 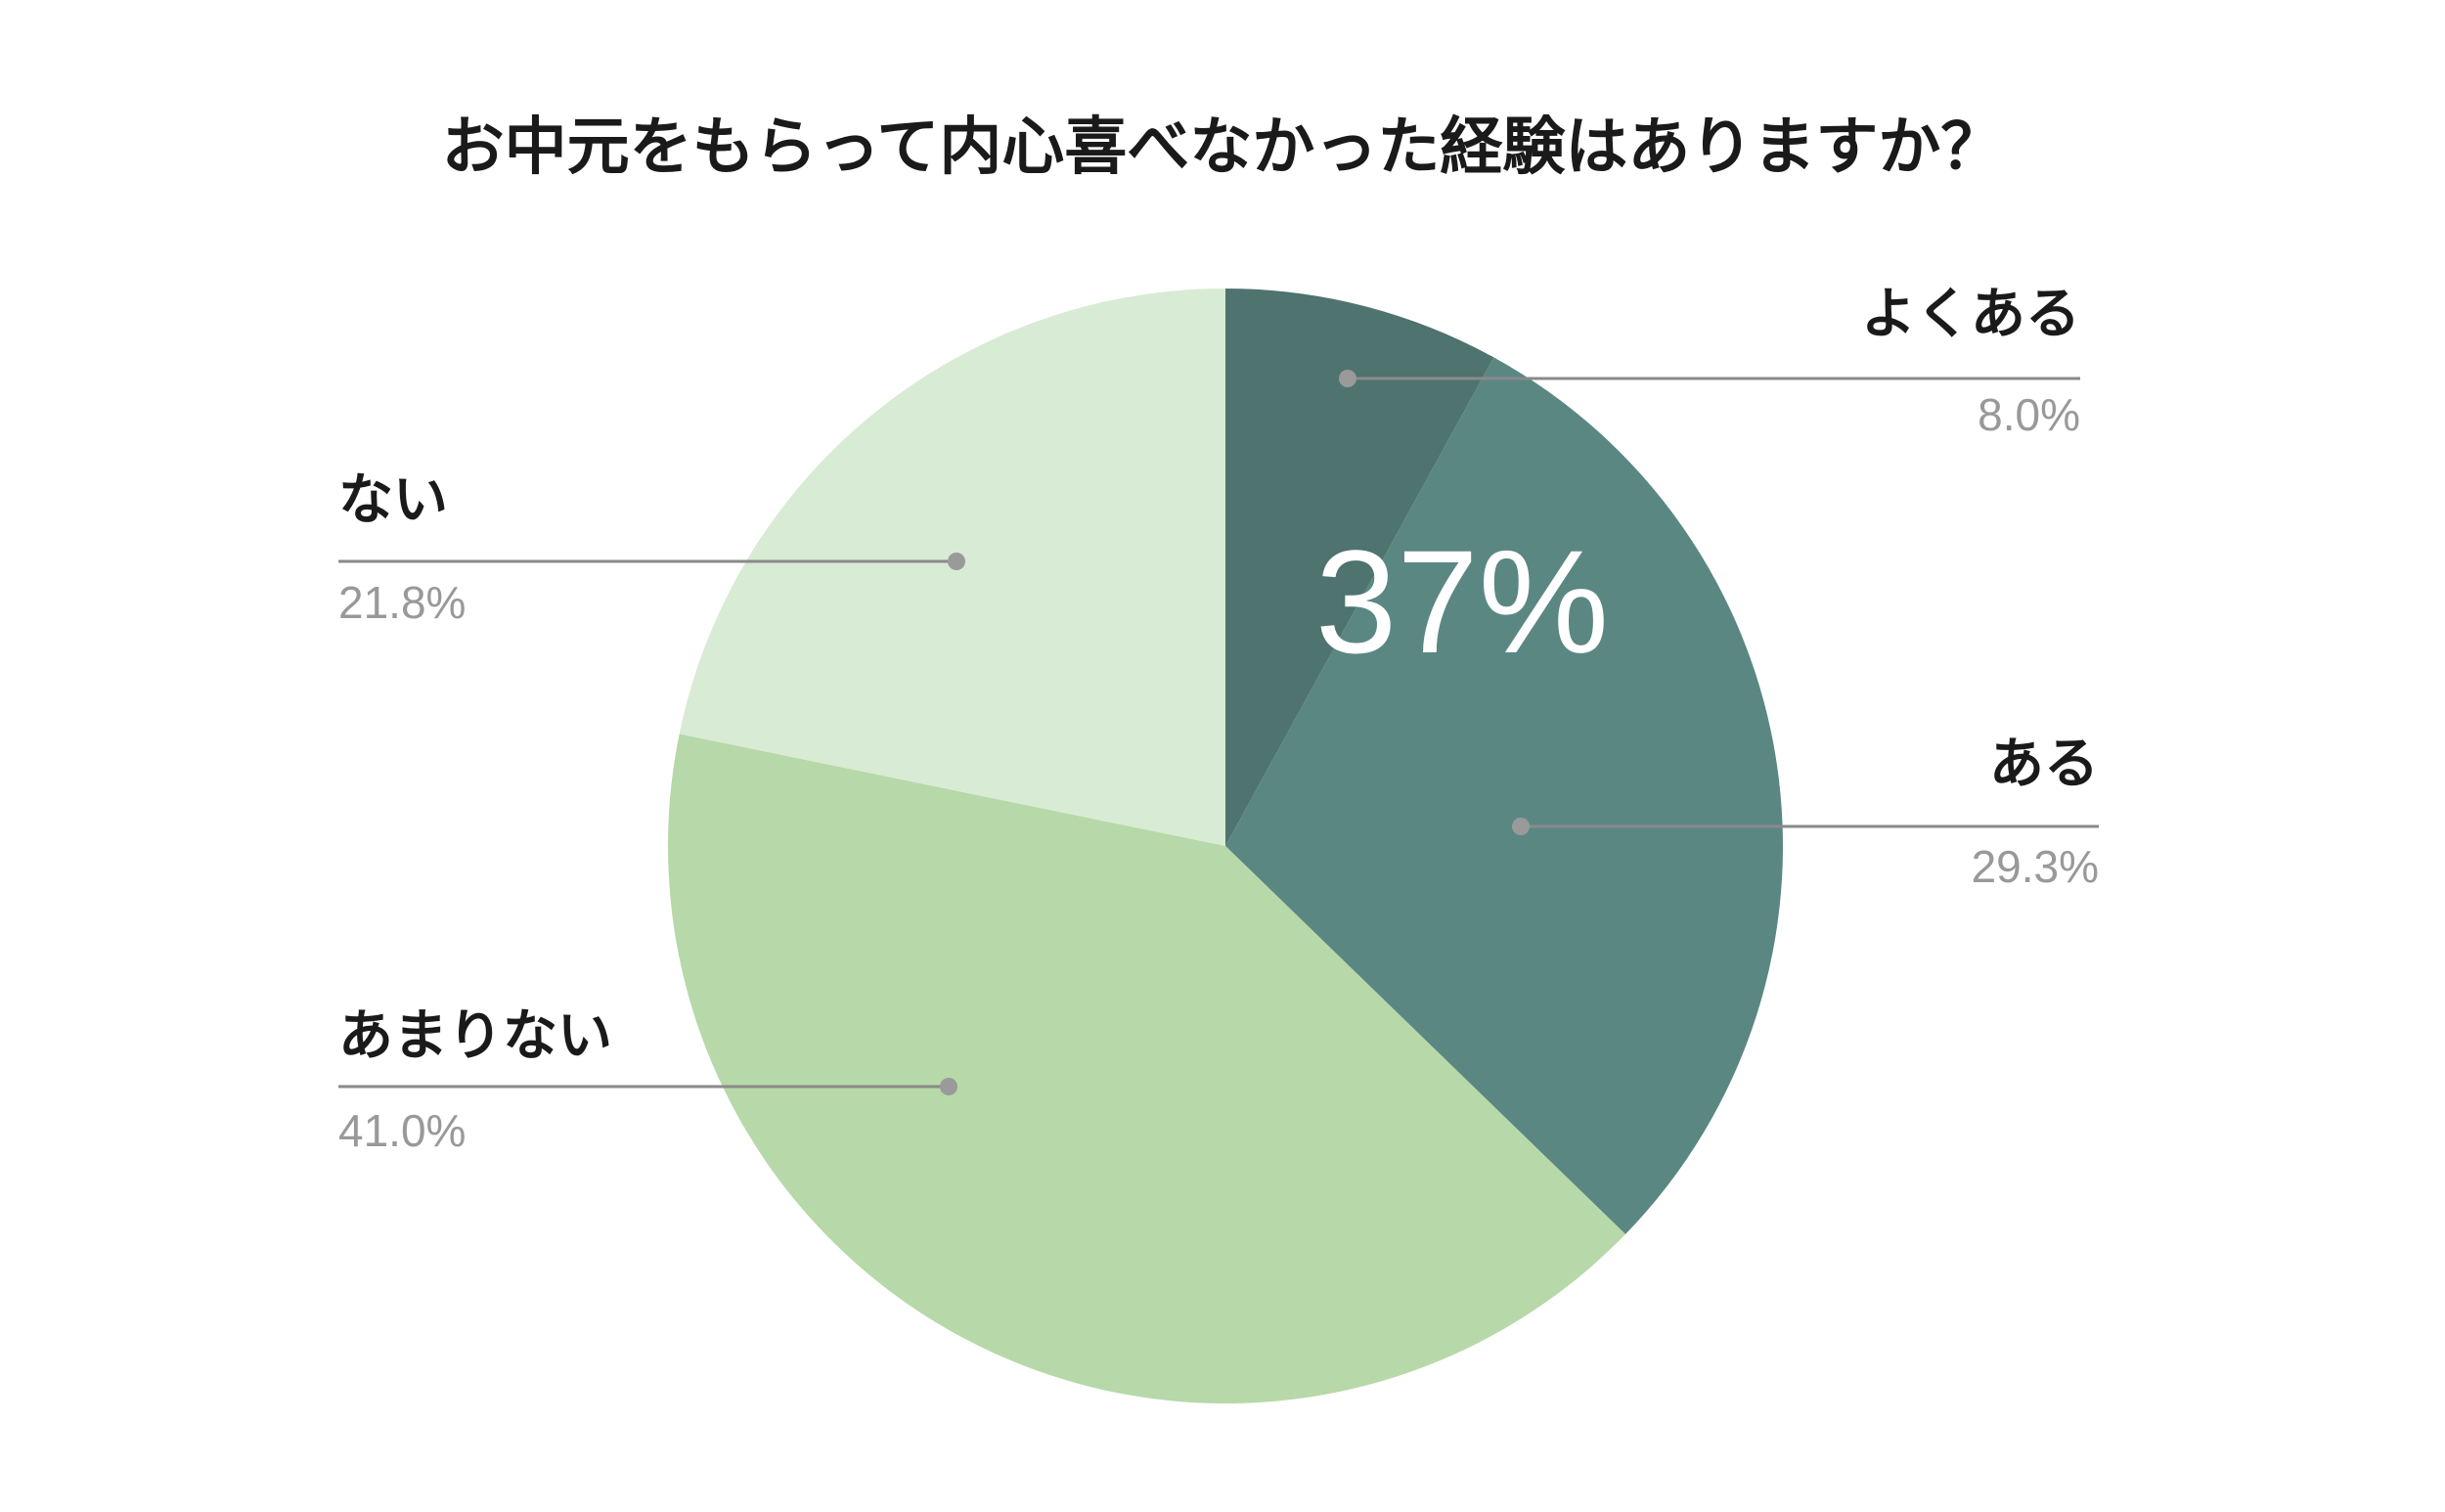 What do you see at coordinates (2035, 867) in the screenshot?
I see `percent-label-2: 29.3%` at bounding box center [2035, 867].